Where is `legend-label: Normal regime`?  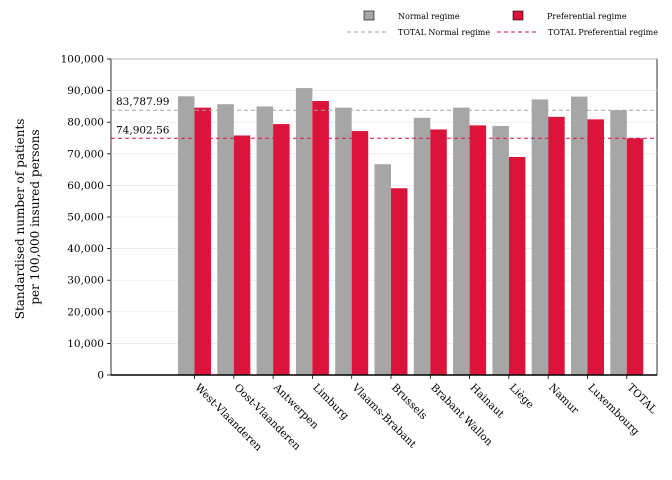 legend-label: Normal regime is located at coordinates (429, 16).